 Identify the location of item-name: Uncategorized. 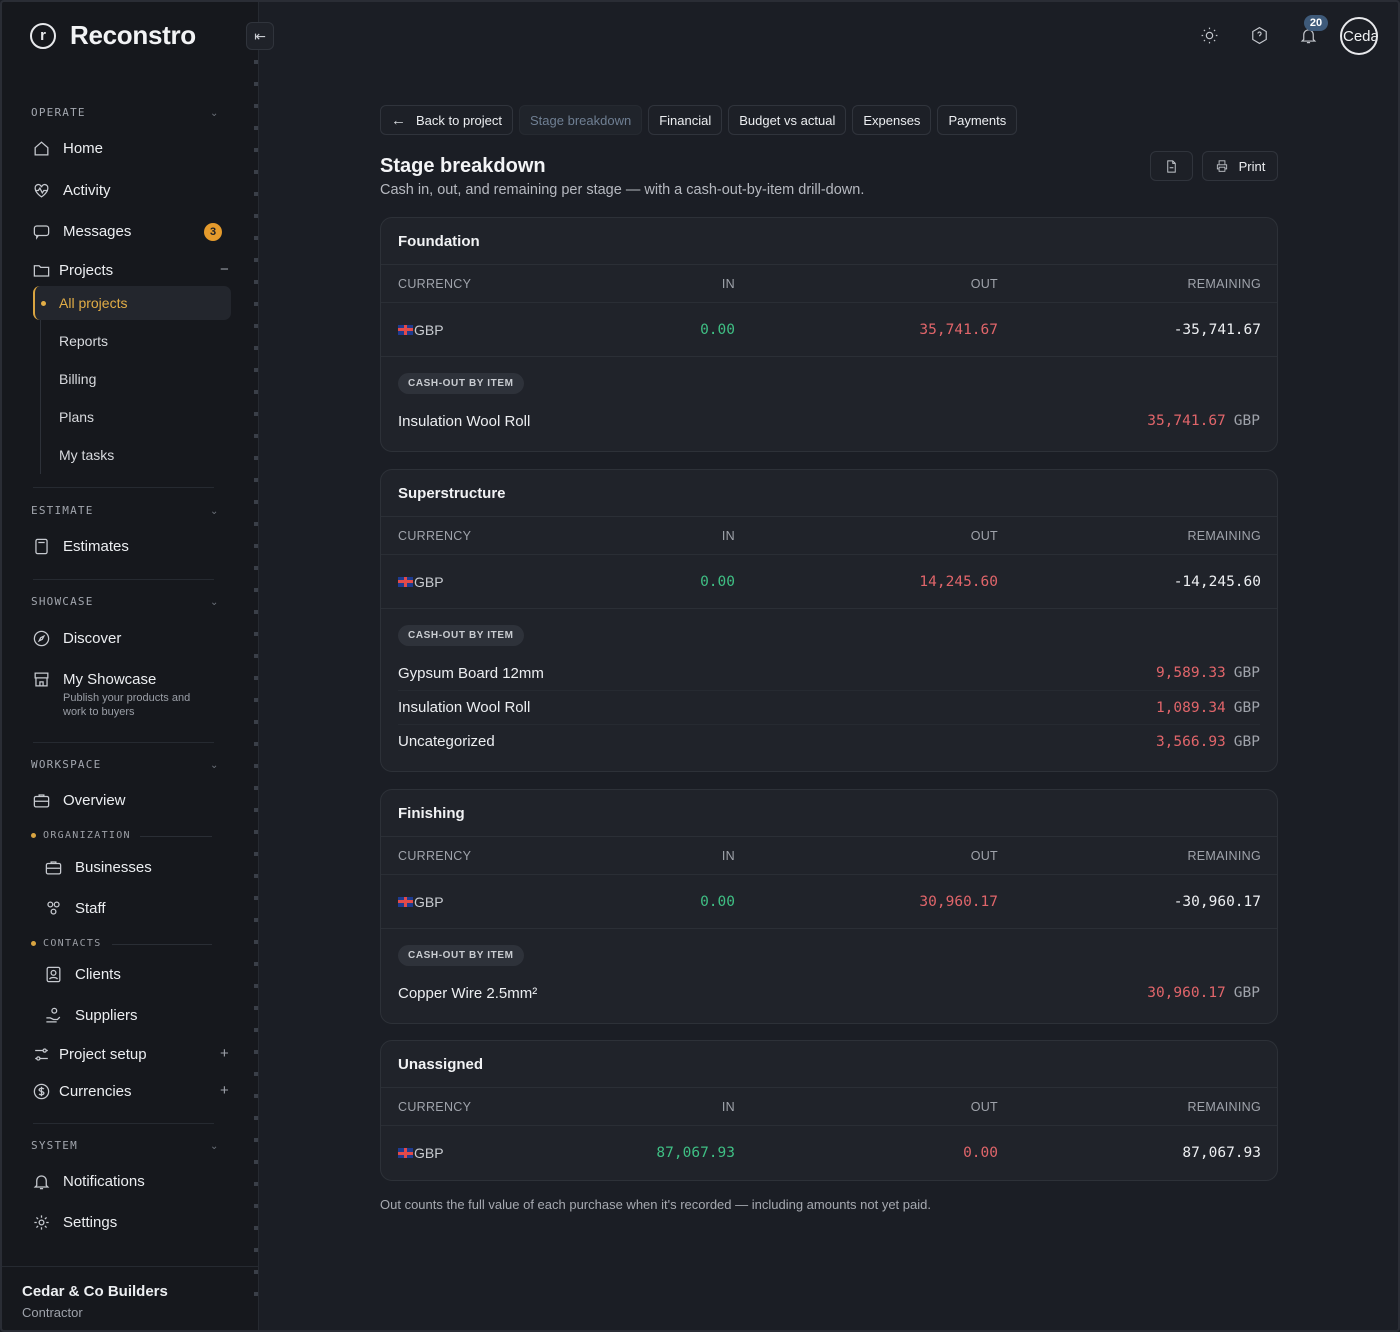
(446, 741).